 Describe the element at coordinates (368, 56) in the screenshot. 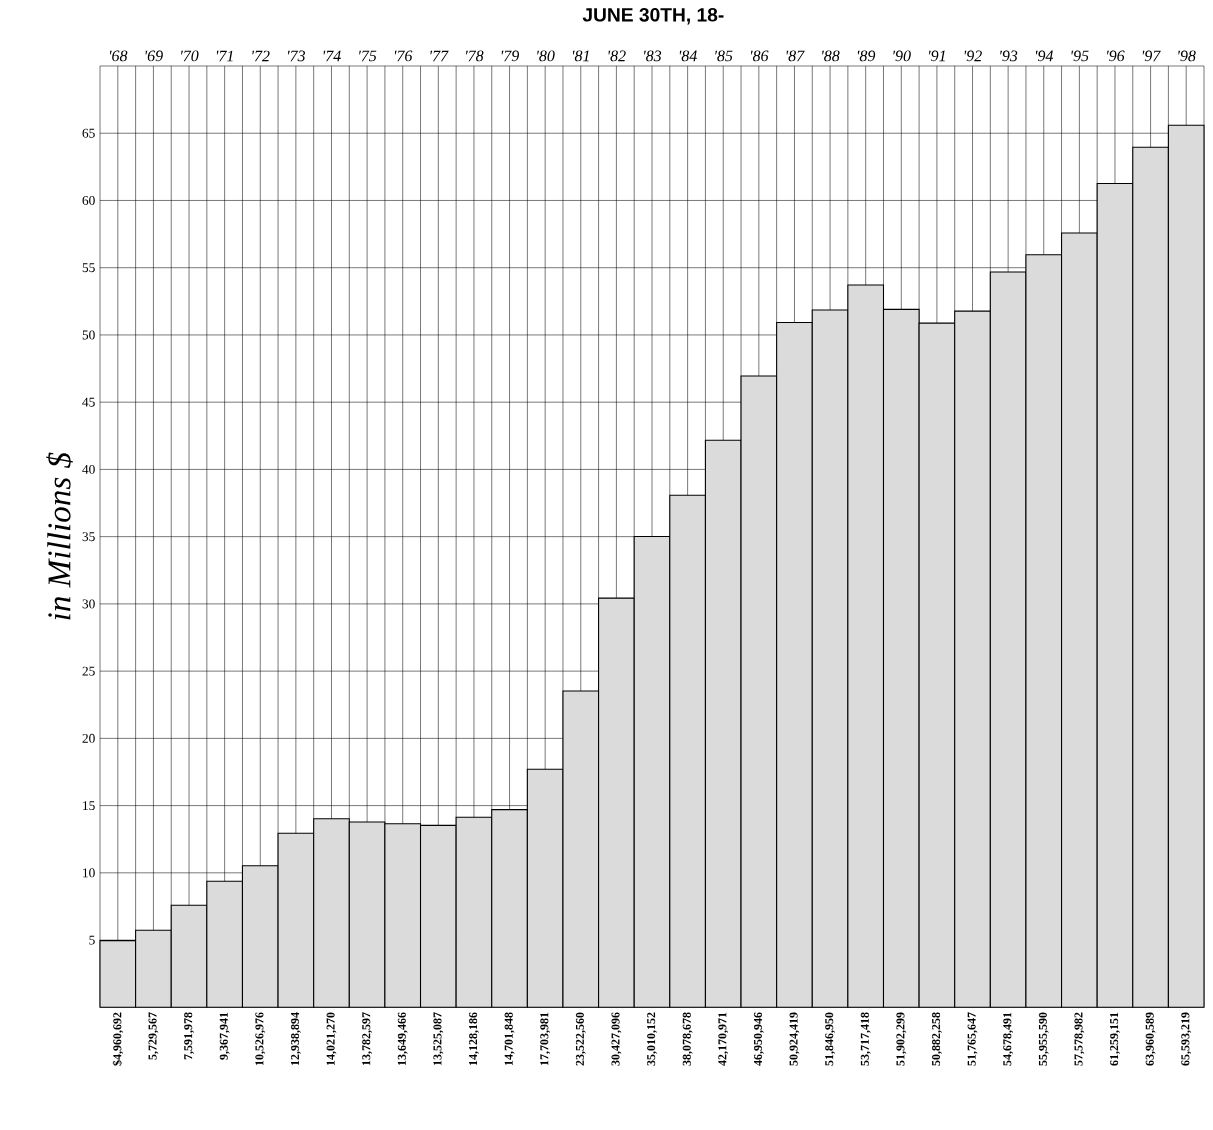

I see `x-tick-label: '75` at that location.